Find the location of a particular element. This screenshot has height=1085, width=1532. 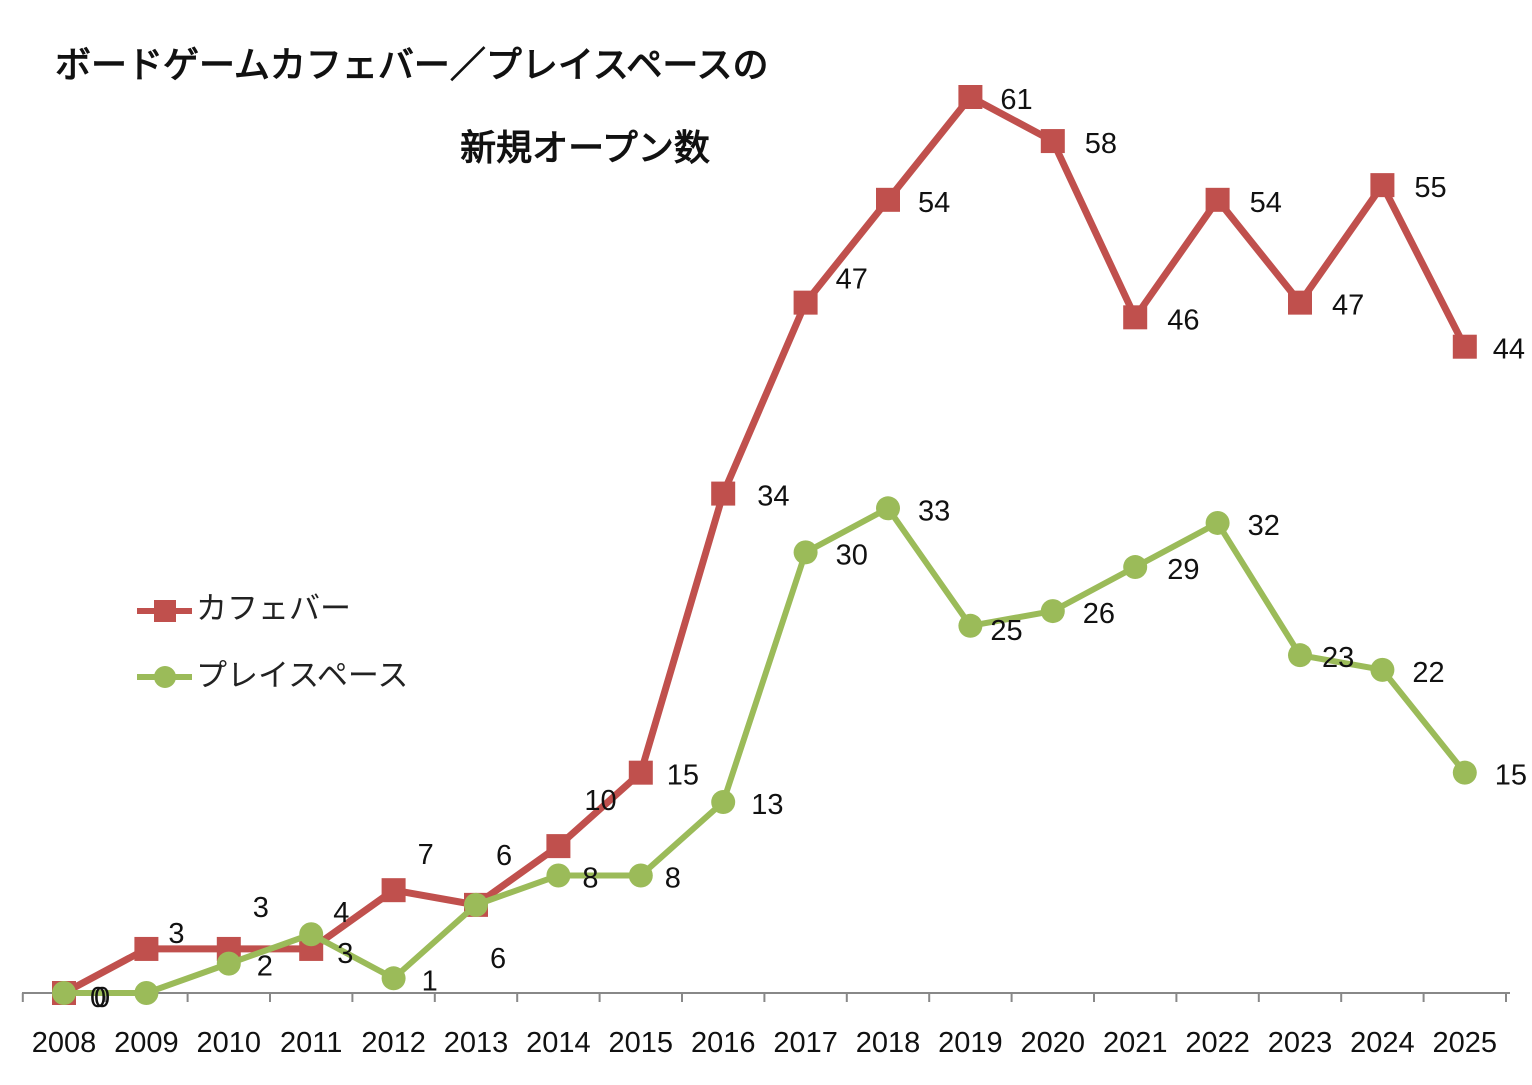

legend-label-playspace: プレイスペース is located at coordinates (302, 676).